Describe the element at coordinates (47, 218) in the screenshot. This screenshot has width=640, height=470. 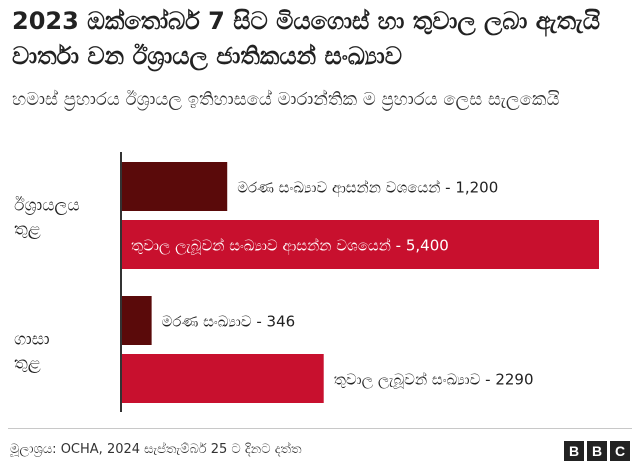
I see `category-label: ඊශ්‍රායලය තුළ` at that location.